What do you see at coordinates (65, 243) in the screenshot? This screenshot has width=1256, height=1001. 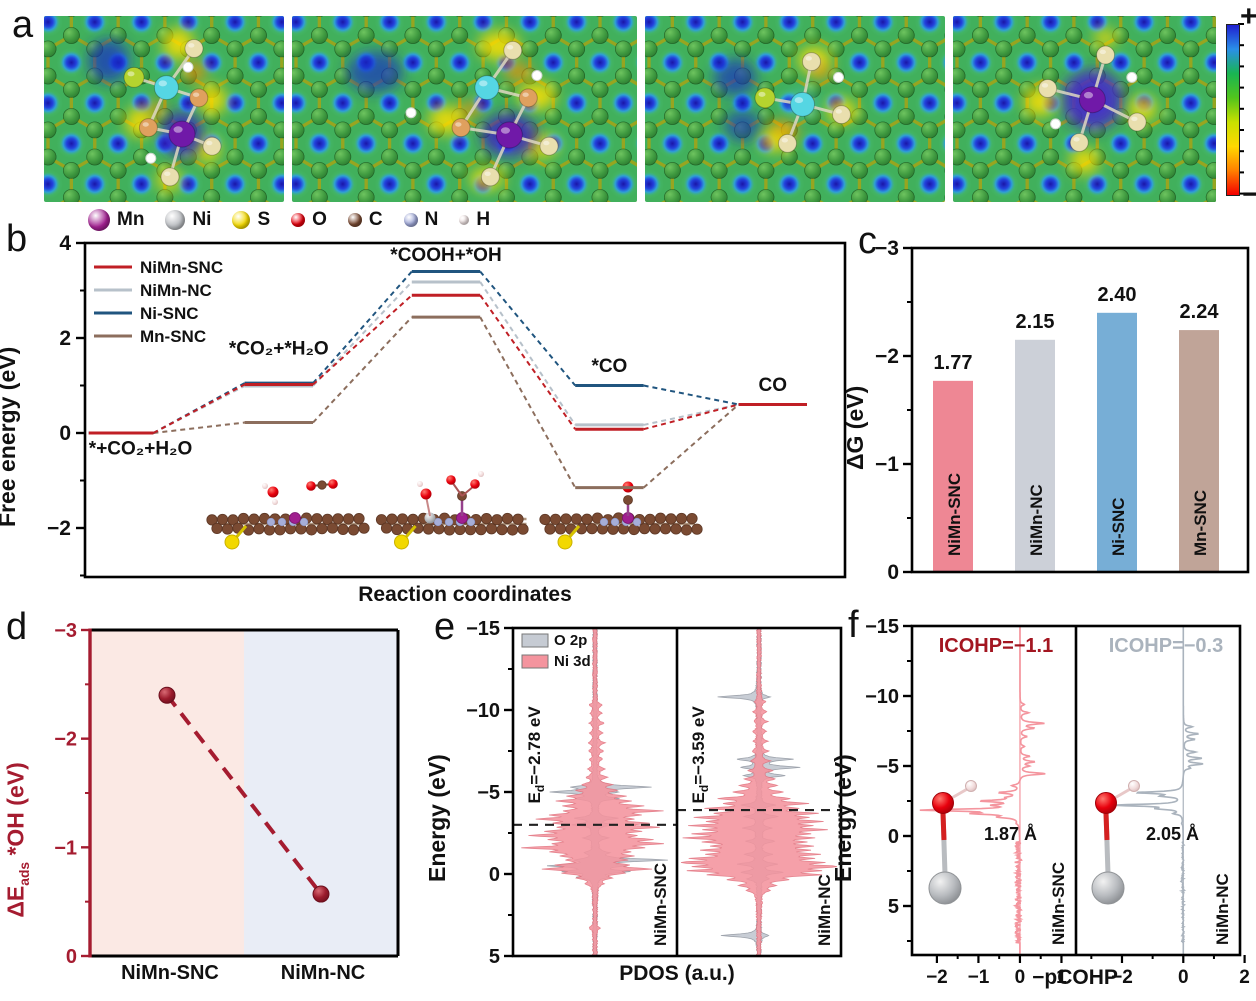 I see `y-tick-label: 4` at bounding box center [65, 243].